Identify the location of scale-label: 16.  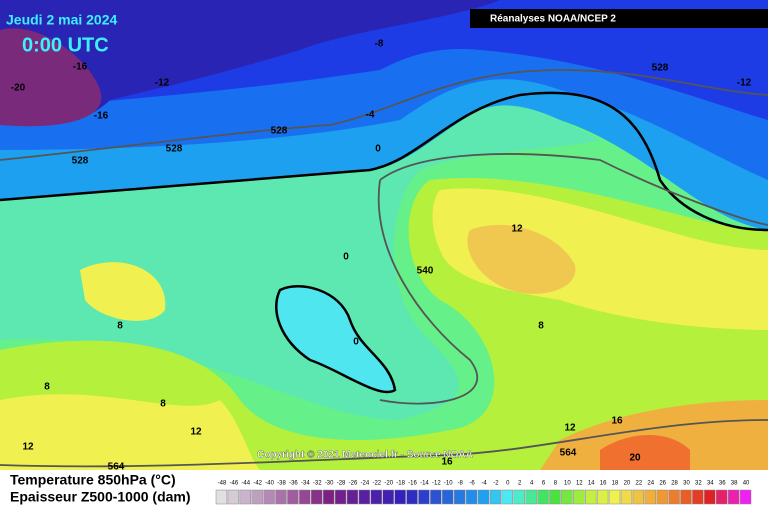
(603, 484).